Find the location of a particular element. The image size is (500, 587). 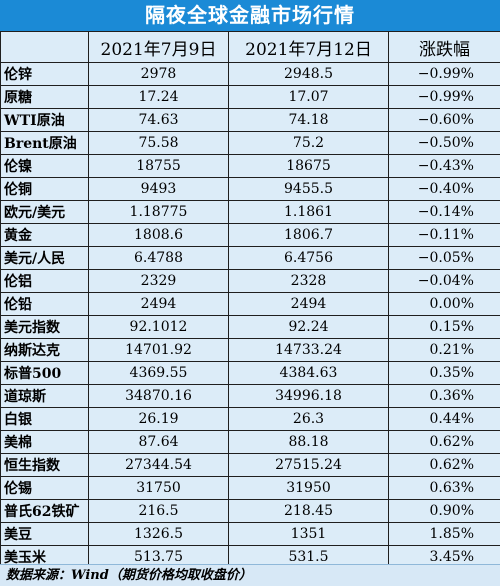

value-date-2: 1.1861 is located at coordinates (309, 212).